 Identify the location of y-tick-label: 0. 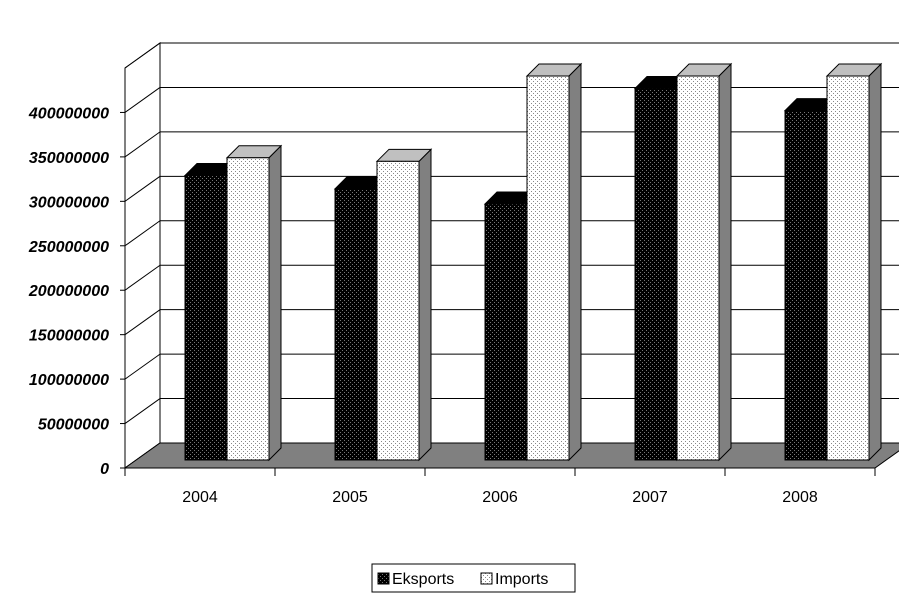
(104, 469).